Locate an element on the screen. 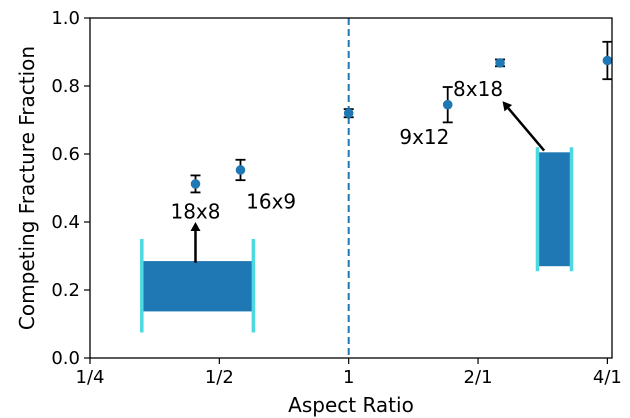 This screenshot has width=630, height=418. x-tick-label-2: 1 is located at coordinates (348, 377).